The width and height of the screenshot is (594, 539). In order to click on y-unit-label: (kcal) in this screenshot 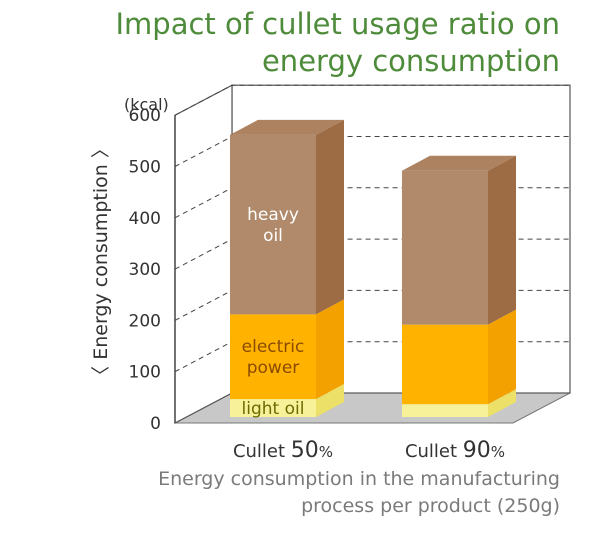, I will do `click(146, 104)`.